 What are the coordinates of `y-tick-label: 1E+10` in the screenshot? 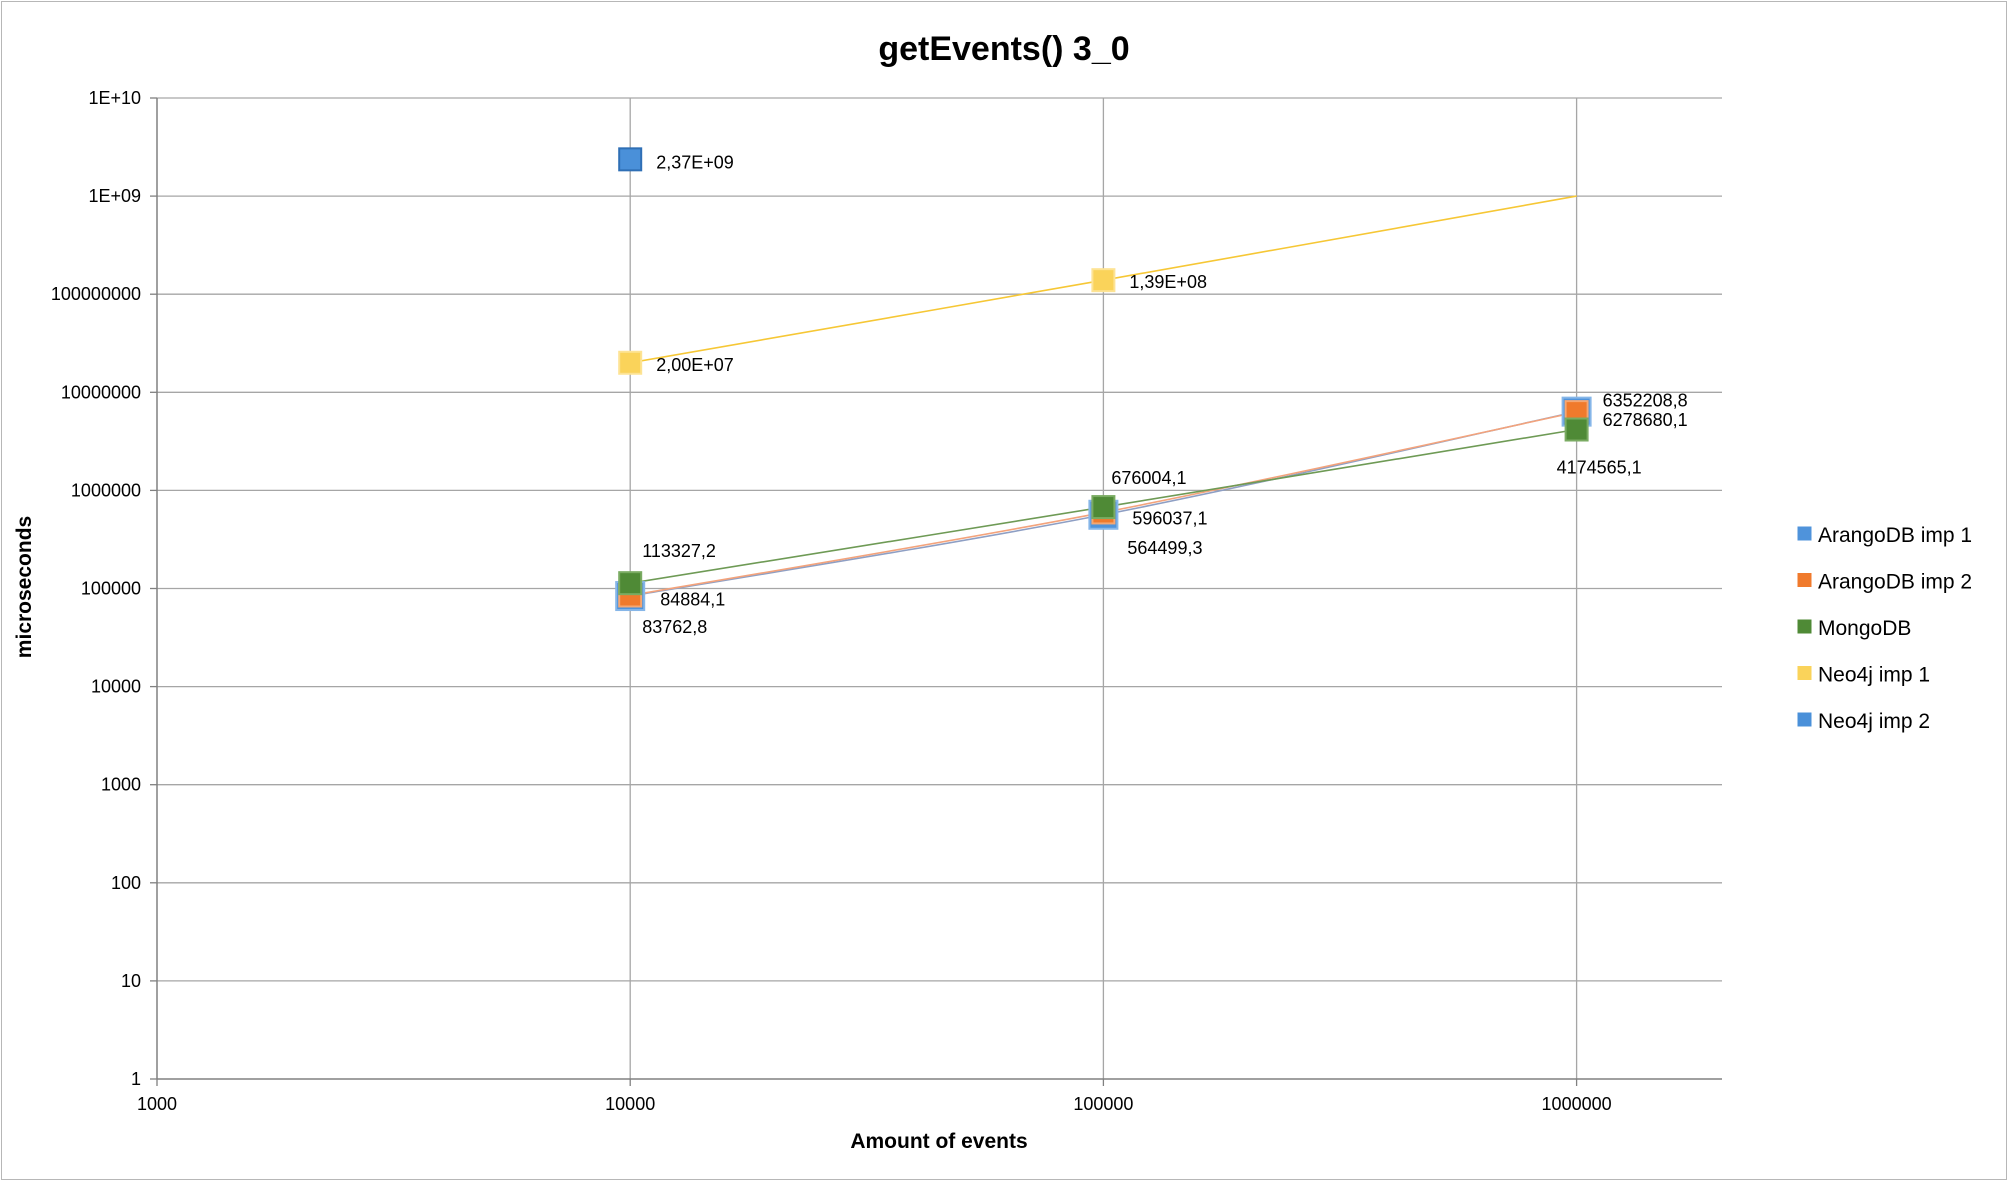 It's located at (114, 98).